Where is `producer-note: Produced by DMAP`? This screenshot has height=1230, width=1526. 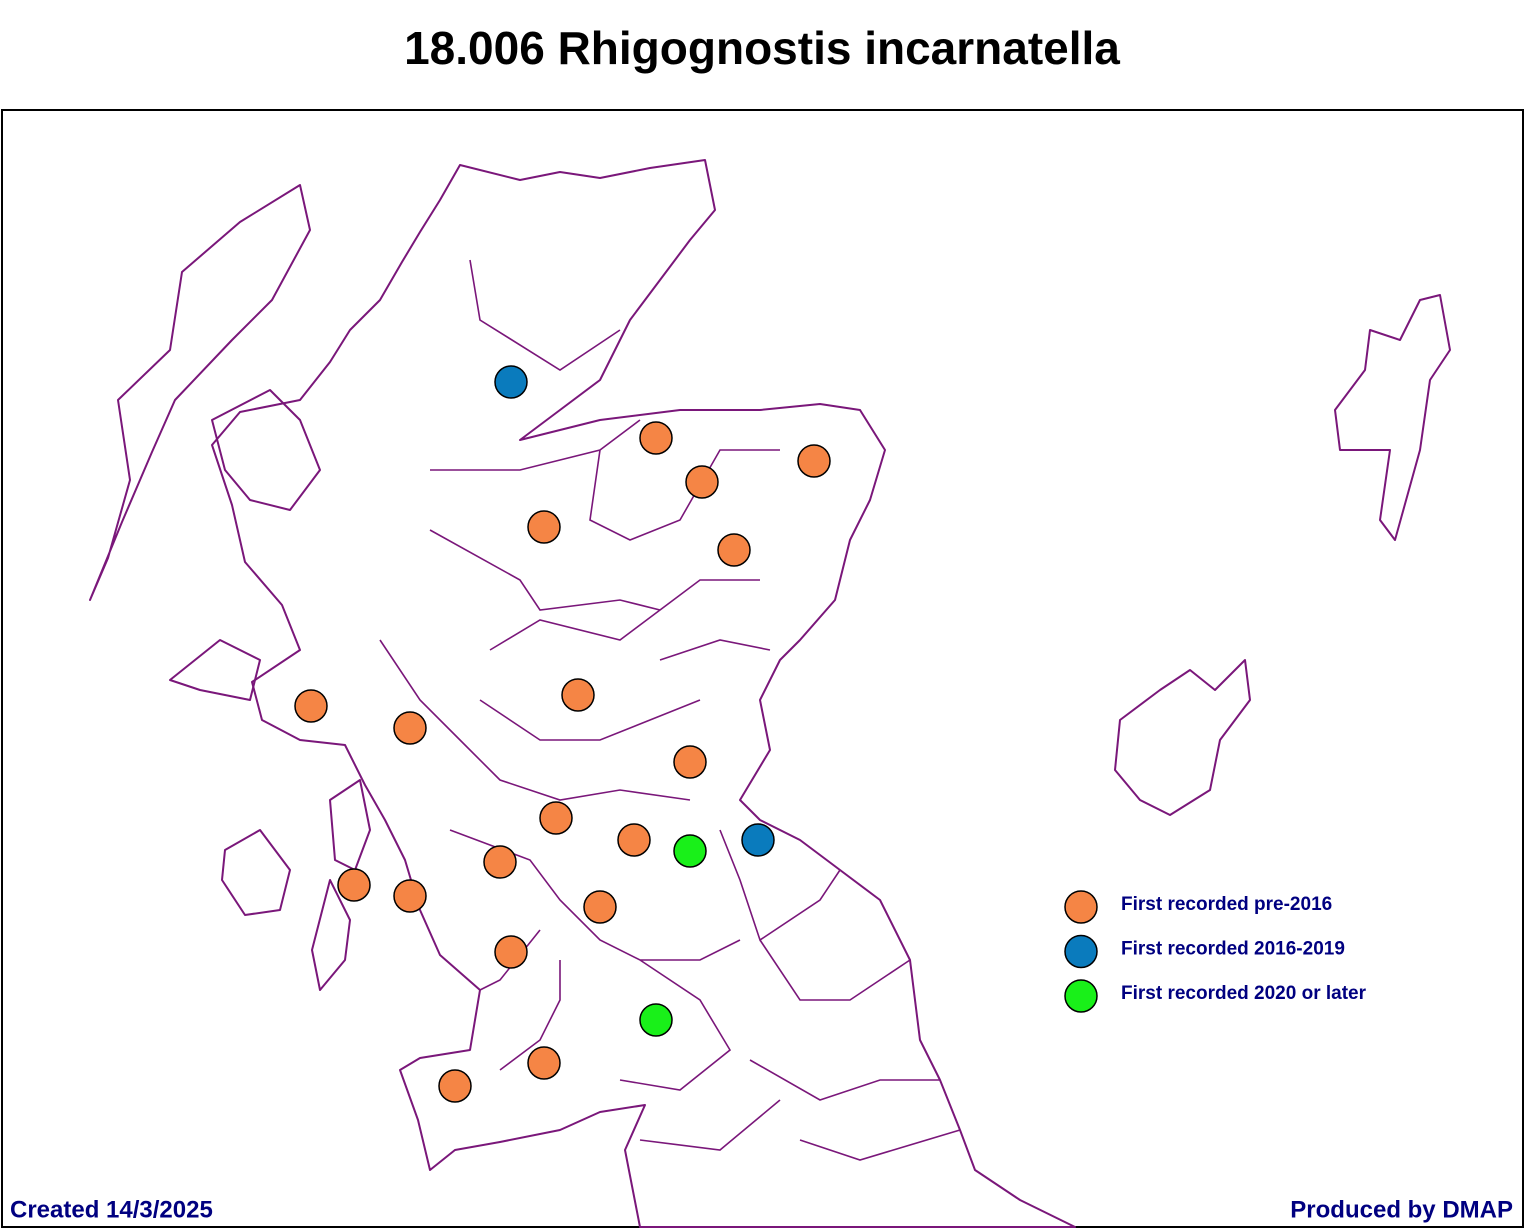
producer-note: Produced by DMAP is located at coordinates (1401, 1209).